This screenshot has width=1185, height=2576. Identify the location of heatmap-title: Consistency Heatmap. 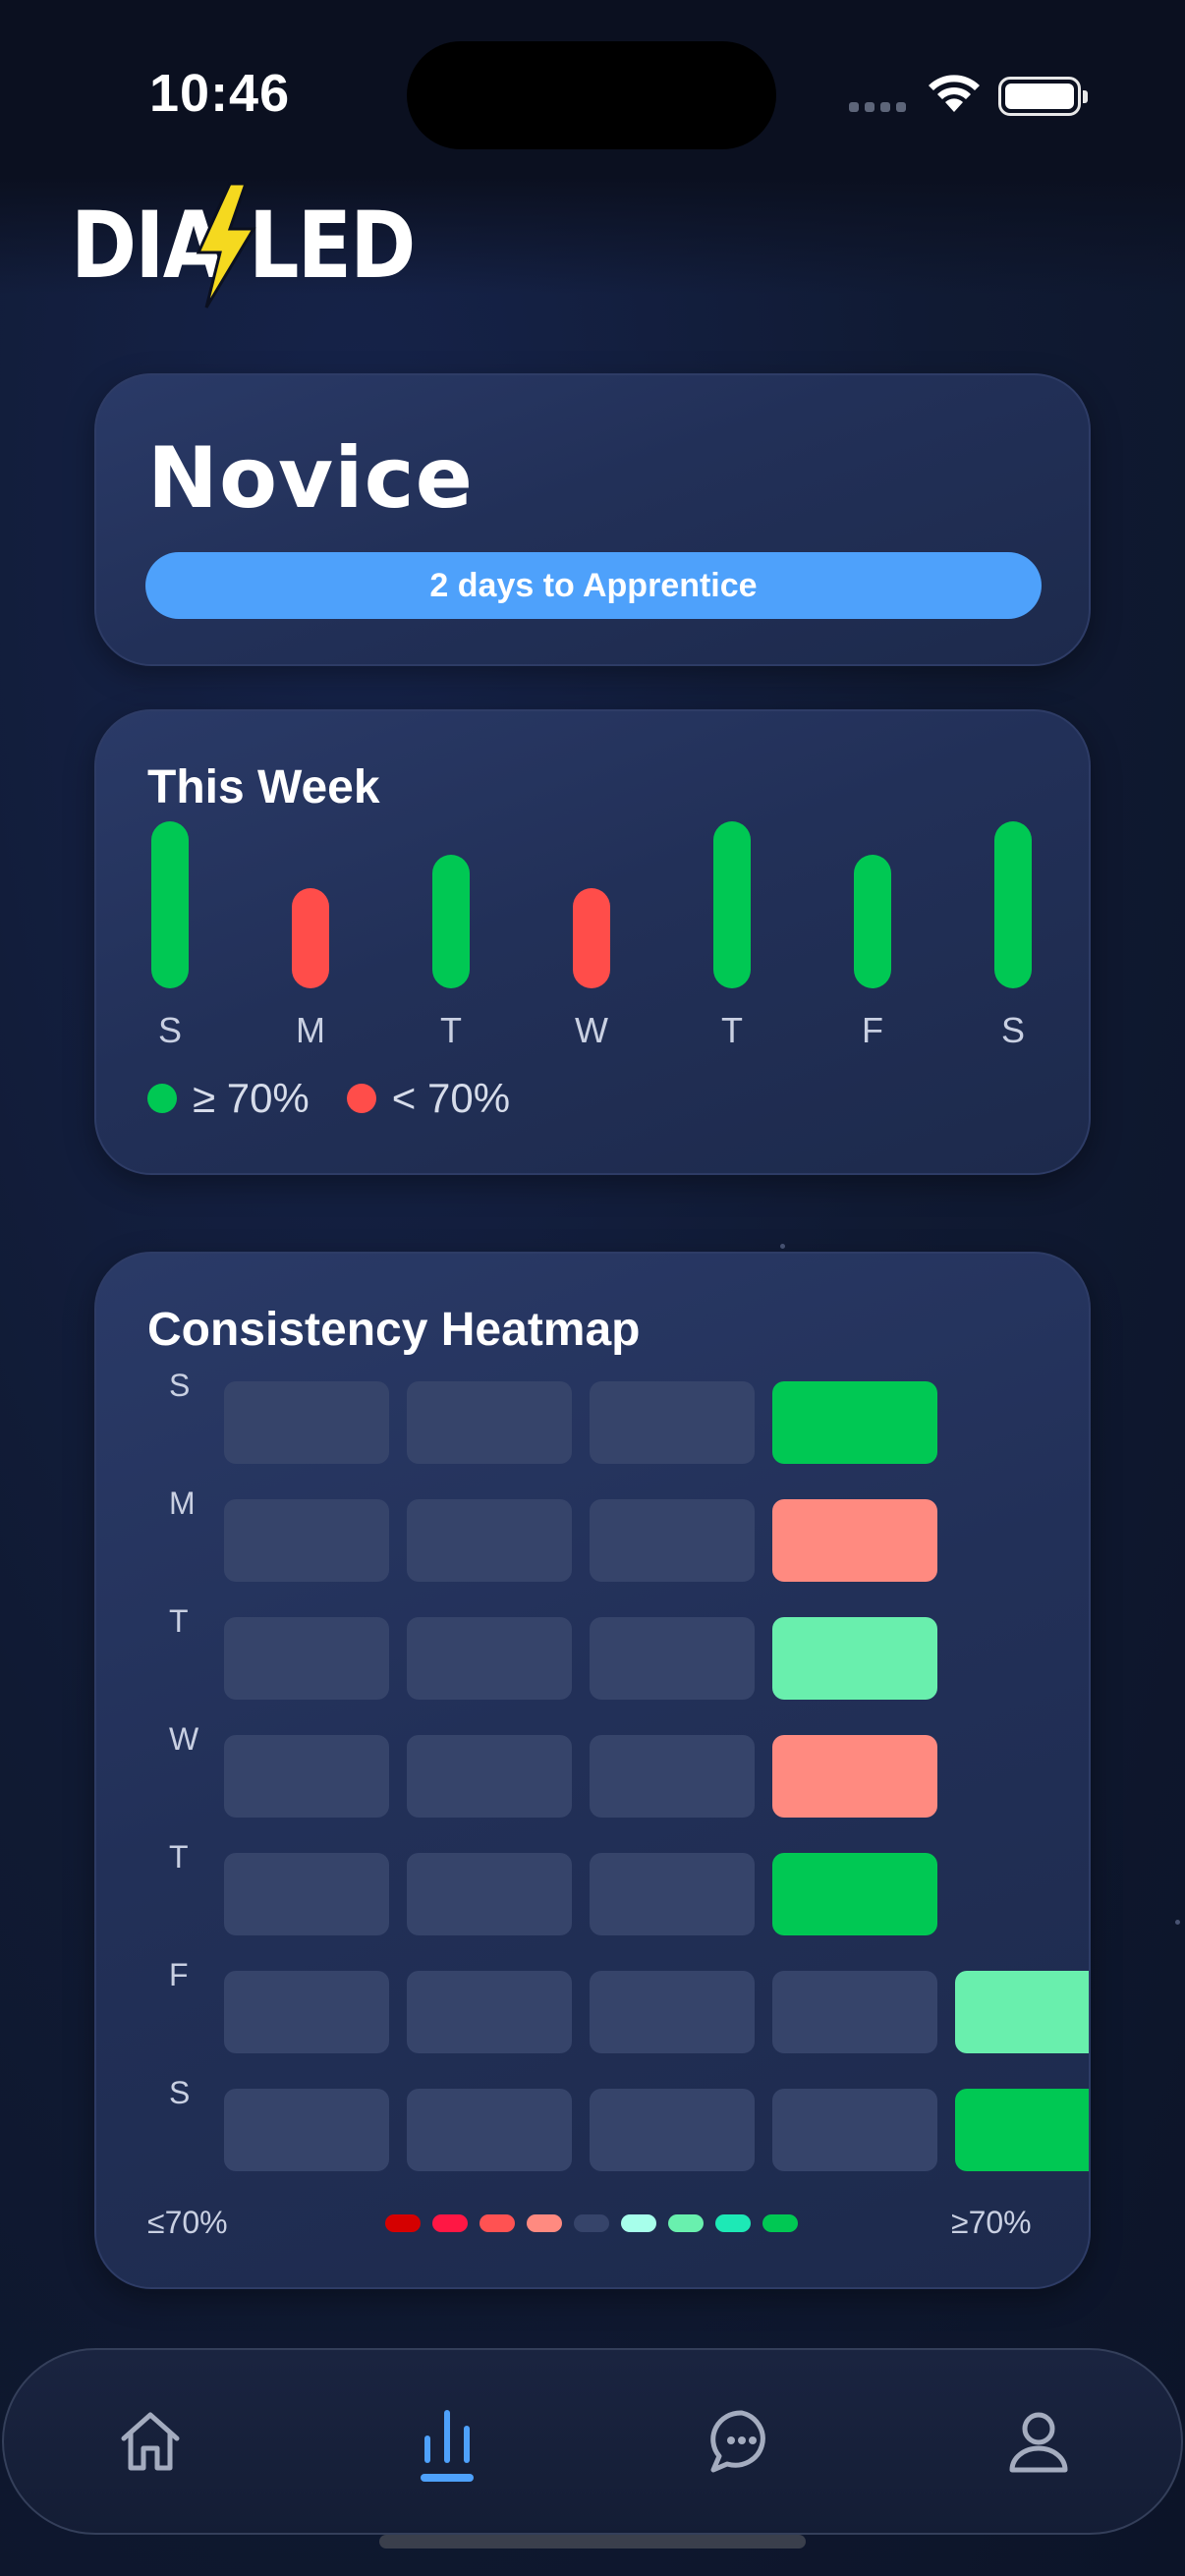
(394, 1330).